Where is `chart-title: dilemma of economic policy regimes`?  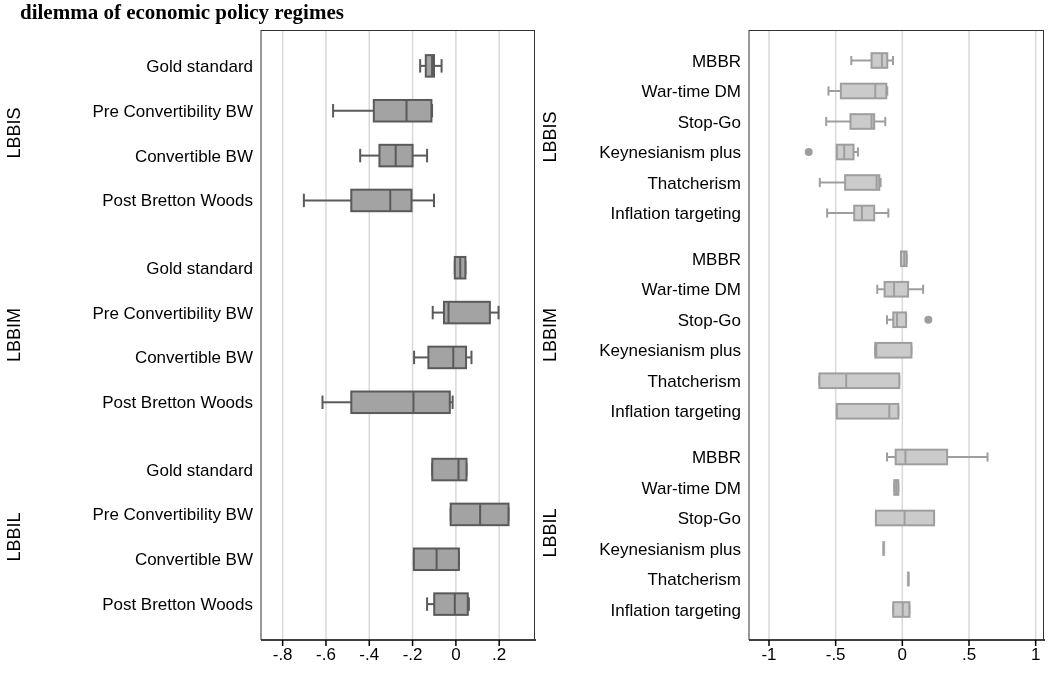 chart-title: dilemma of economic policy regimes is located at coordinates (182, 12).